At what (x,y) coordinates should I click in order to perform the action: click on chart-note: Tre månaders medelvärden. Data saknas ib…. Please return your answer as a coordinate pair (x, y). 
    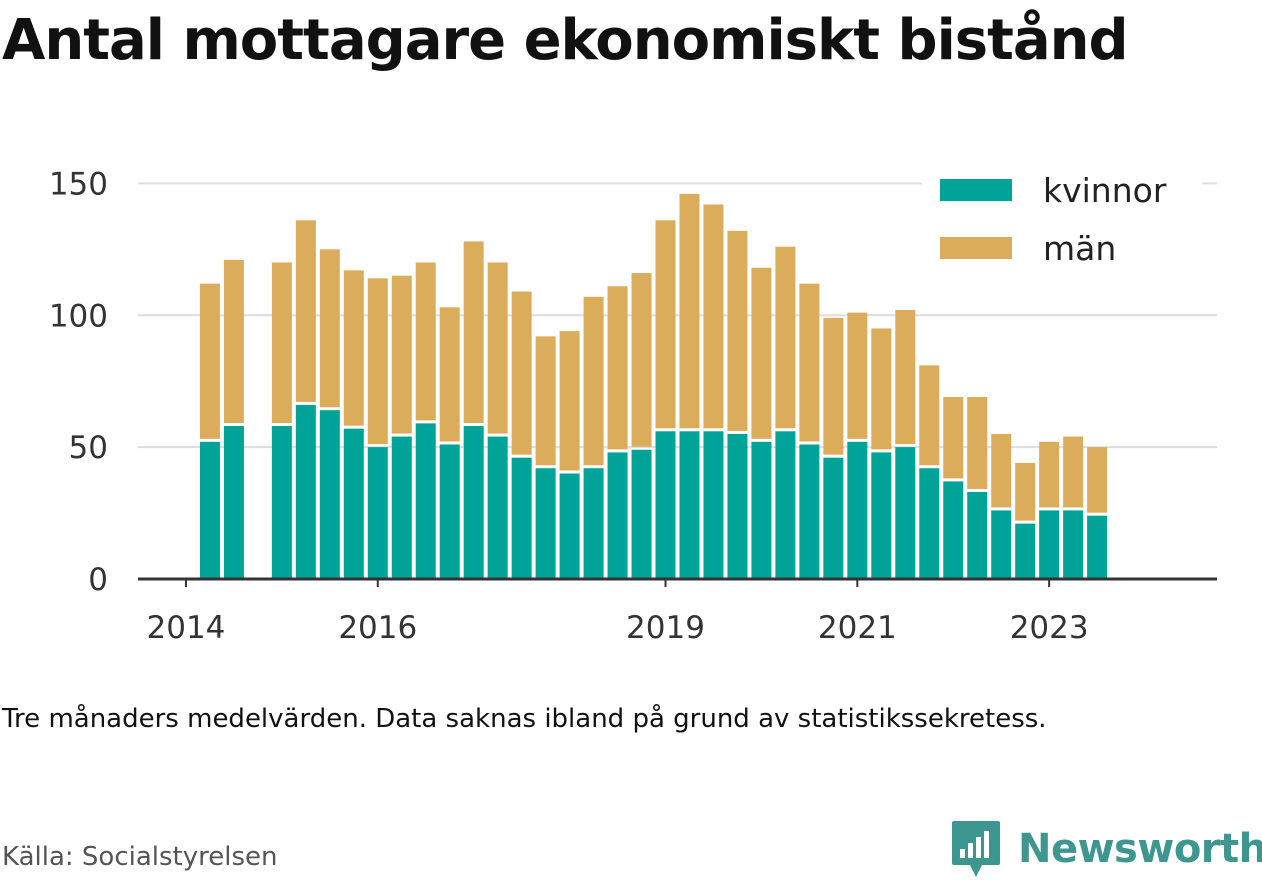
    Looking at the image, I should click on (524, 719).